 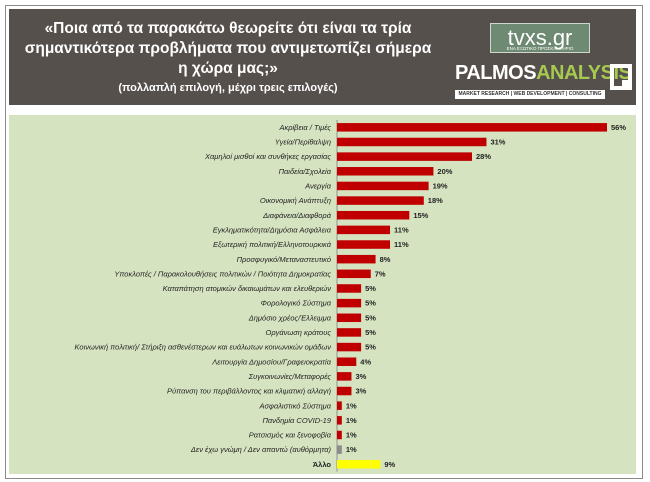 I want to click on category-label: Παιδεία/Σχολεία, so click(x=305, y=171).